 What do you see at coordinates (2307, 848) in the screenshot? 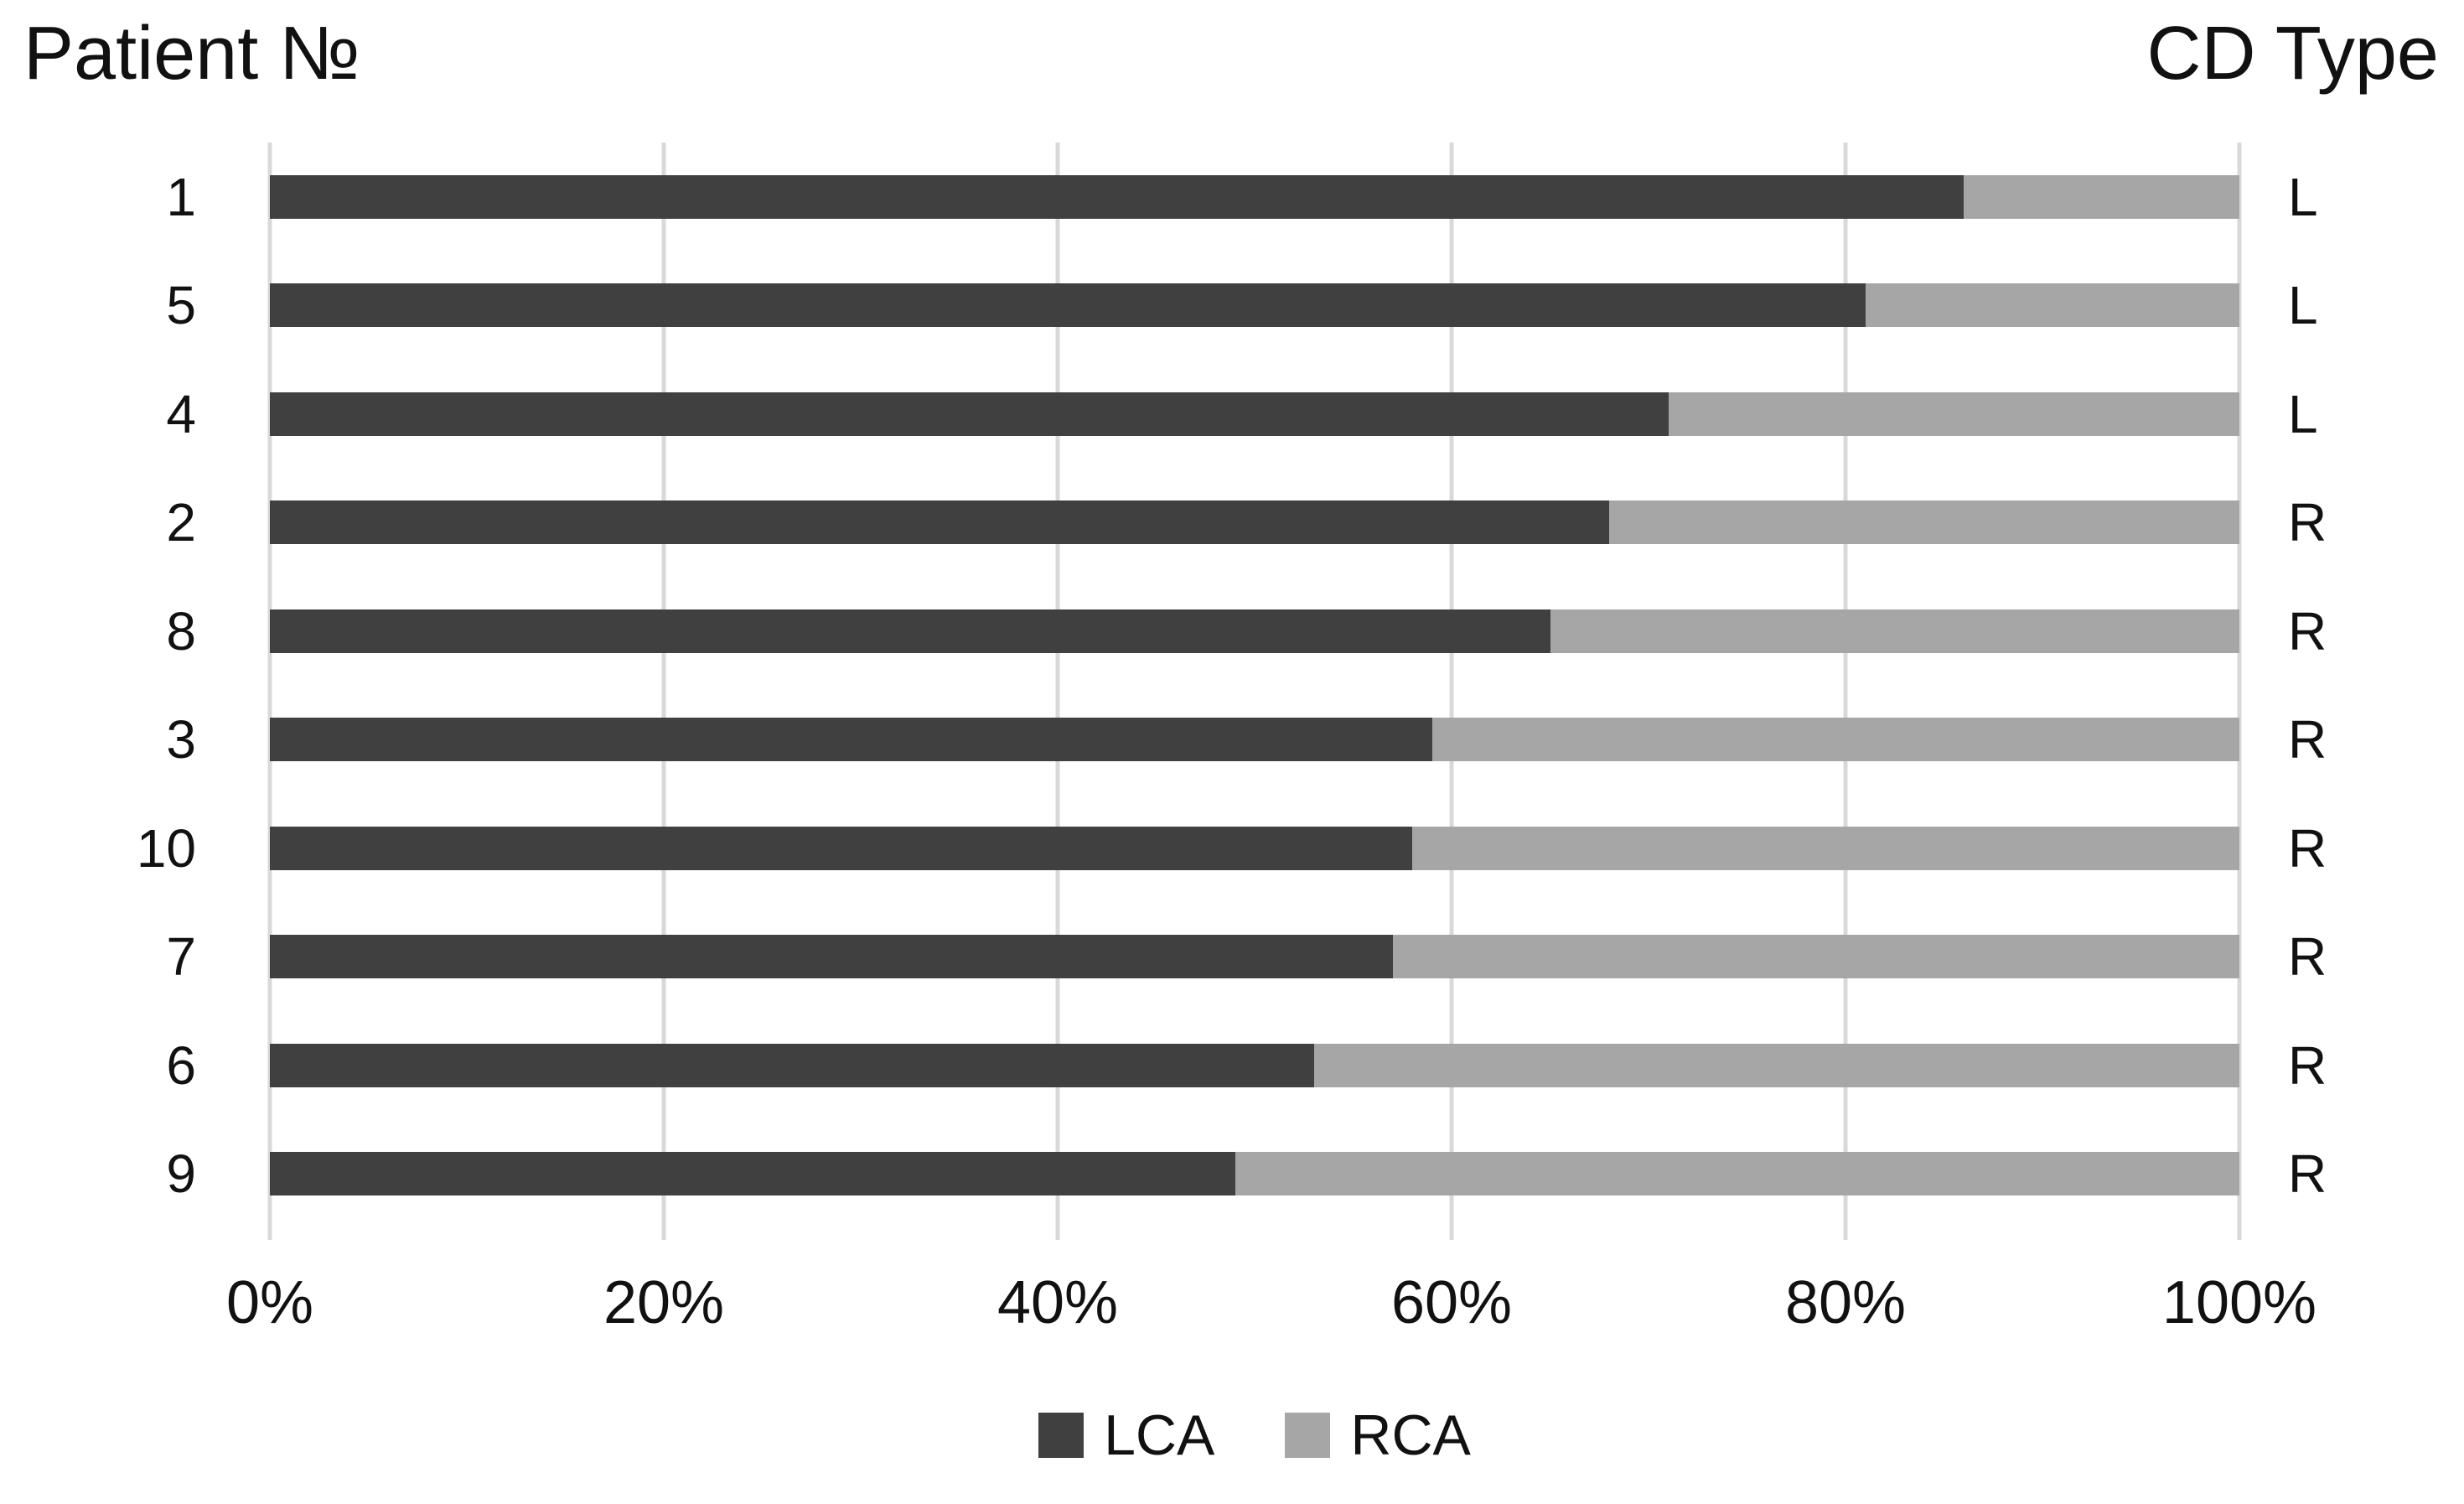
I see `cd-type-label-10: R` at bounding box center [2307, 848].